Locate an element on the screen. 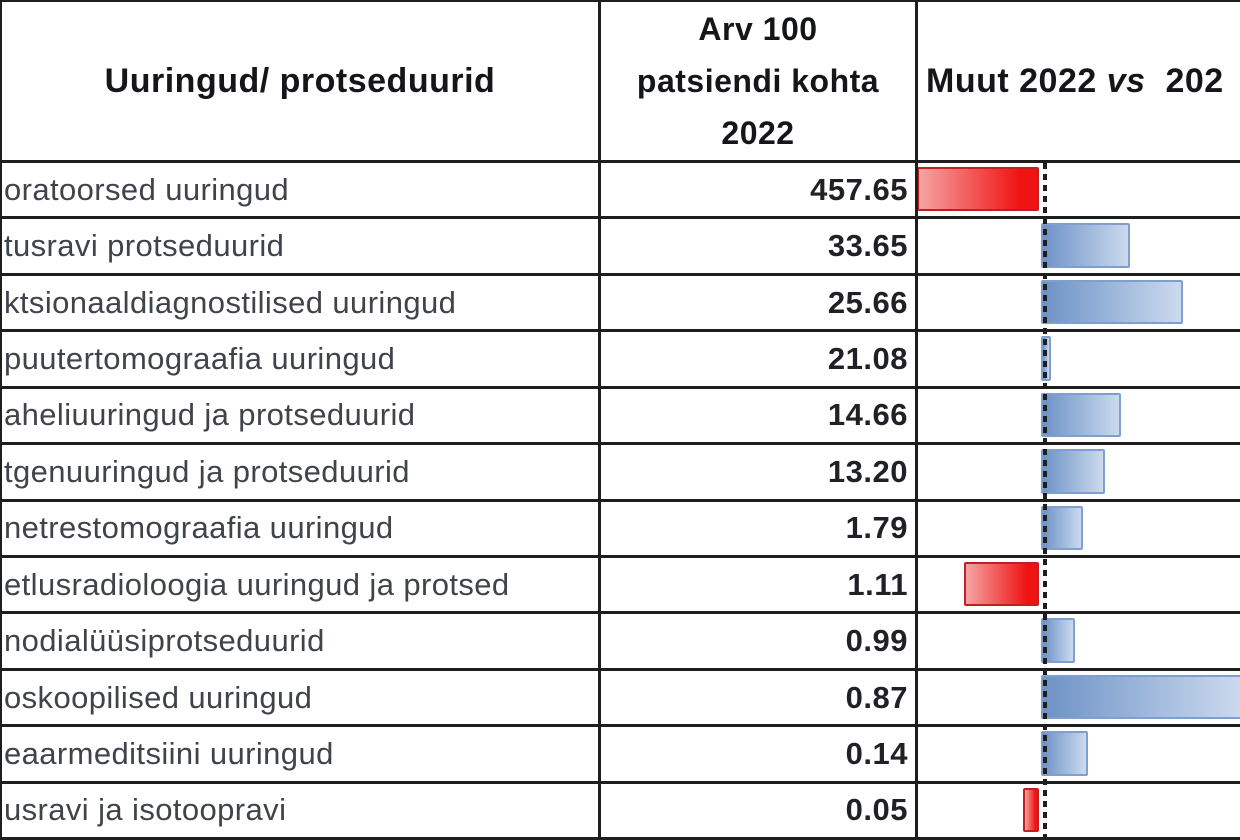  header-line-3: 2022 is located at coordinates (758, 133).